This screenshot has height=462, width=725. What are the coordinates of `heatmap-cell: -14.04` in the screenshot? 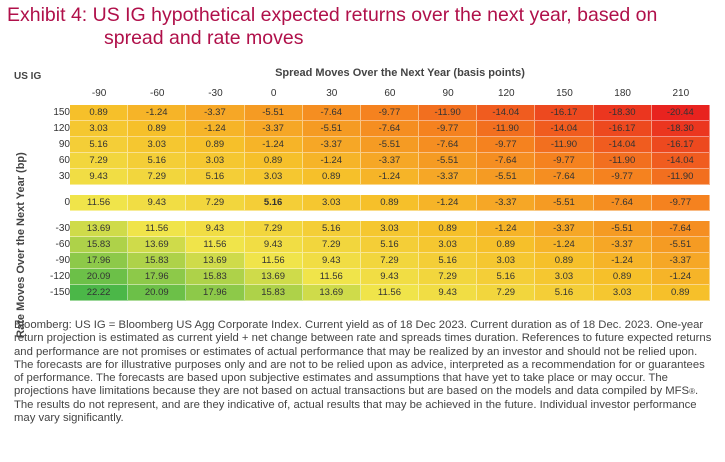 It's located at (506, 113).